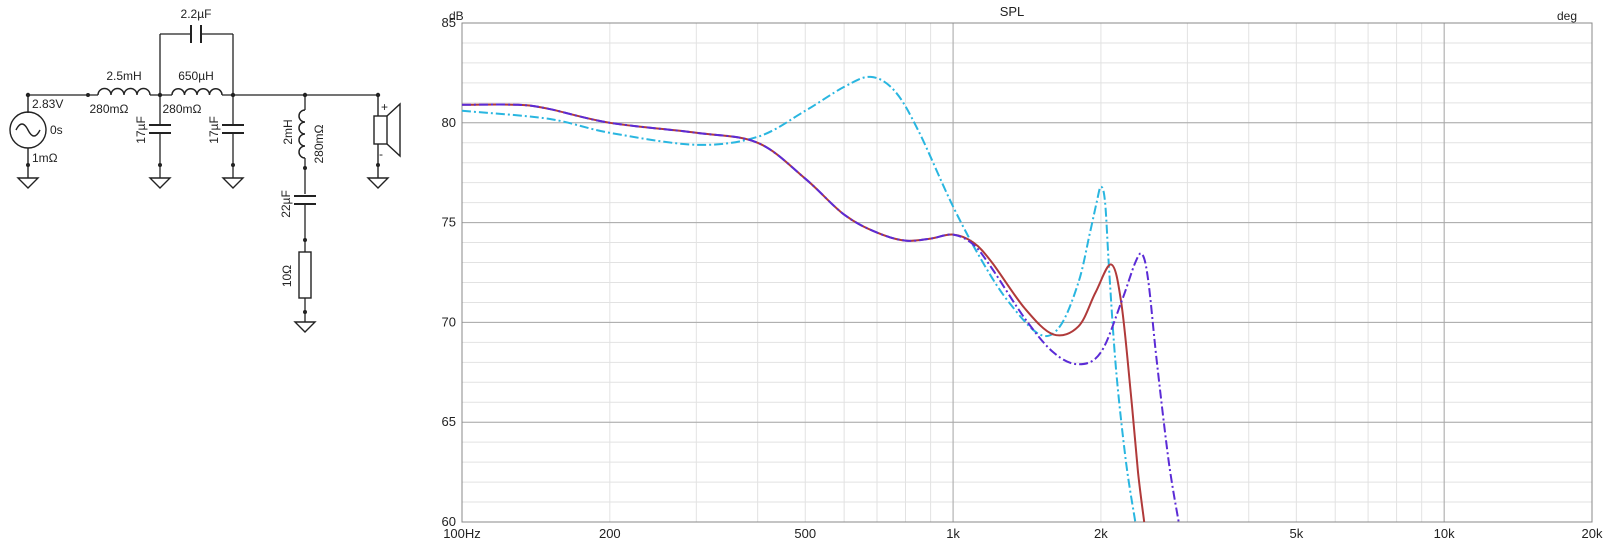  What do you see at coordinates (449, 222) in the screenshot?
I see `y-tick-label: 75` at bounding box center [449, 222].